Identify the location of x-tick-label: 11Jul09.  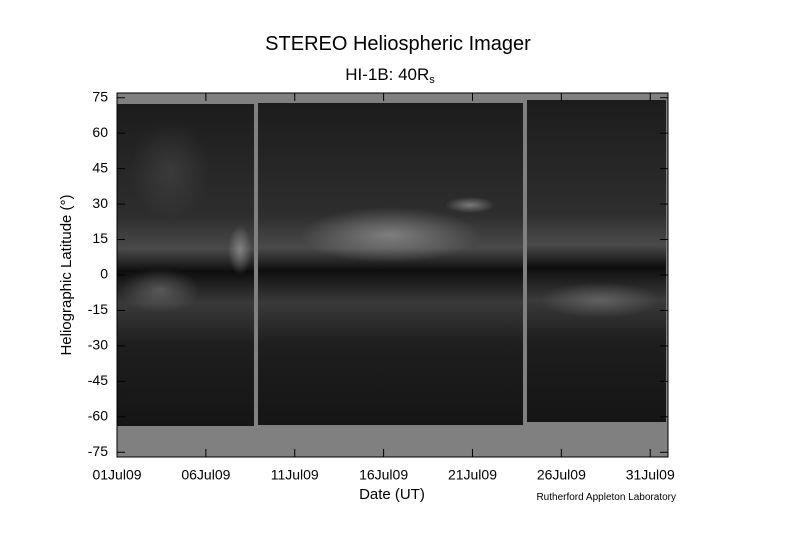
(295, 475).